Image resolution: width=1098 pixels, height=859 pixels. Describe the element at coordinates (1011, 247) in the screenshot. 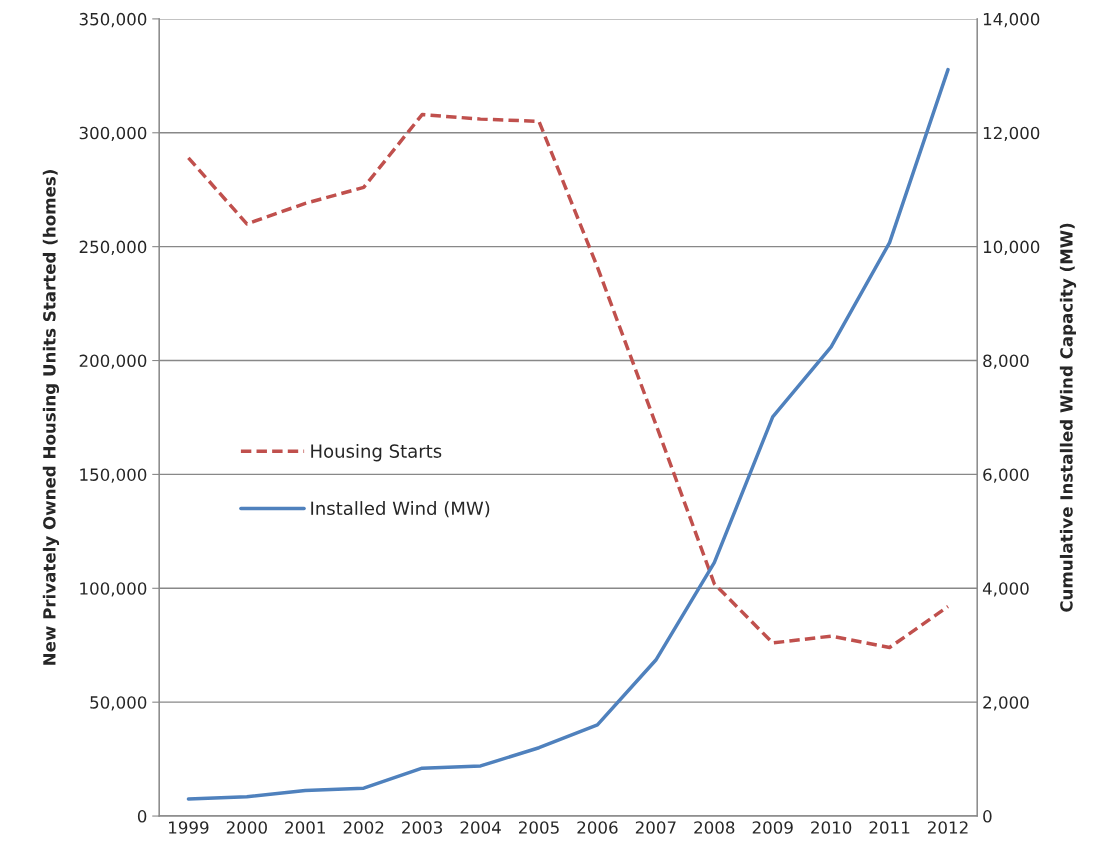

I see `y2-tick-label: 10,000` at that location.